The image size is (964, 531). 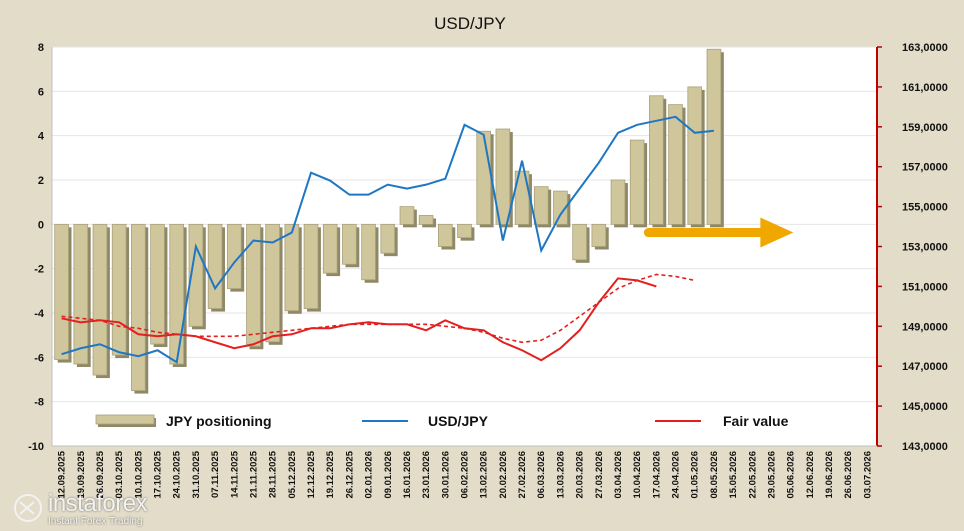 I want to click on x-tick-label: 03.10.2025, so click(x=119, y=474).